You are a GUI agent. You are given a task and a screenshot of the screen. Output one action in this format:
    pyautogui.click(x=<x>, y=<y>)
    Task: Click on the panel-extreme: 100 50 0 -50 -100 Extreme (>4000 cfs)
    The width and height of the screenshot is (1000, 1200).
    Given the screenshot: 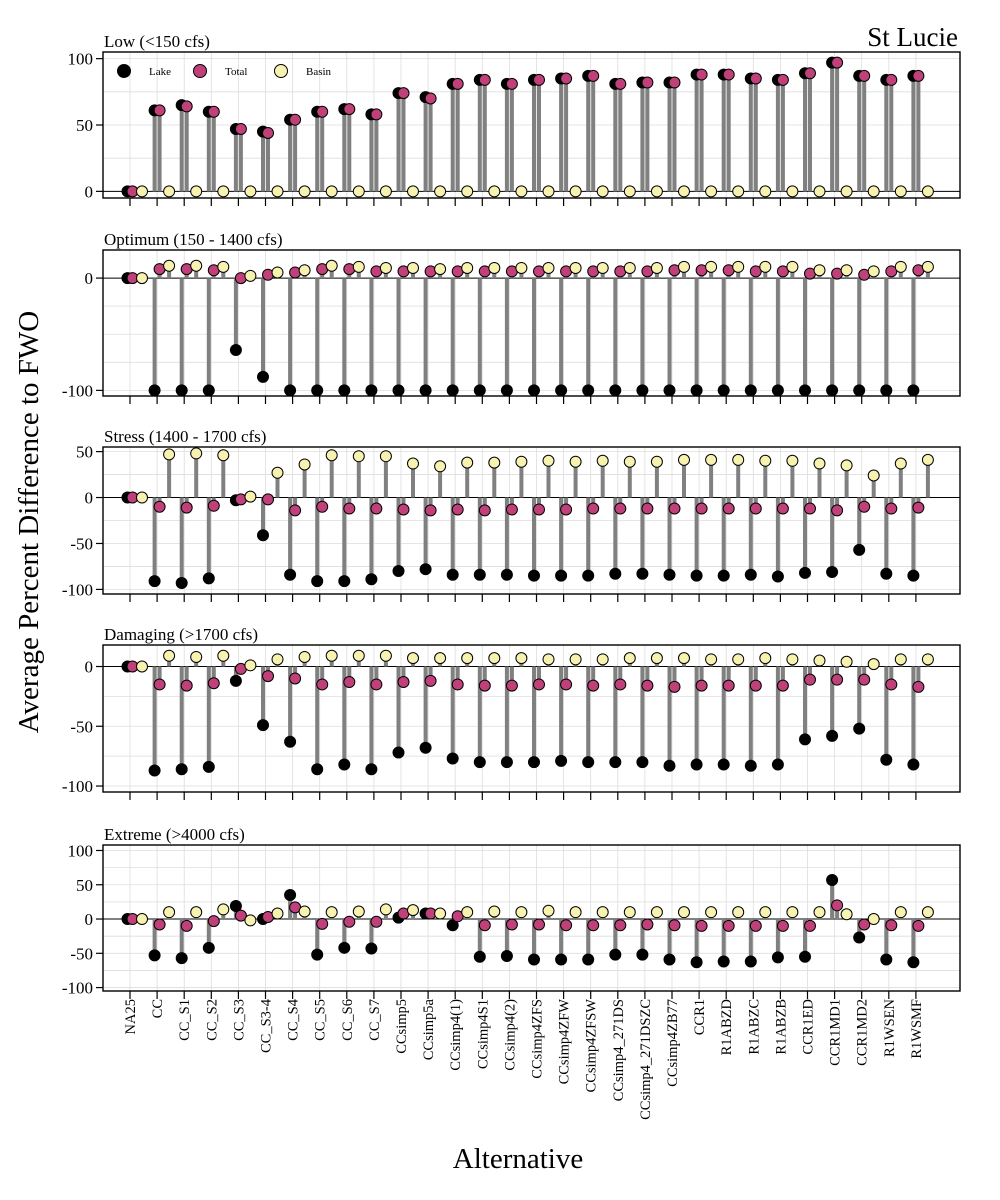 What is the action you would take?
    pyautogui.click(x=511, y=912)
    